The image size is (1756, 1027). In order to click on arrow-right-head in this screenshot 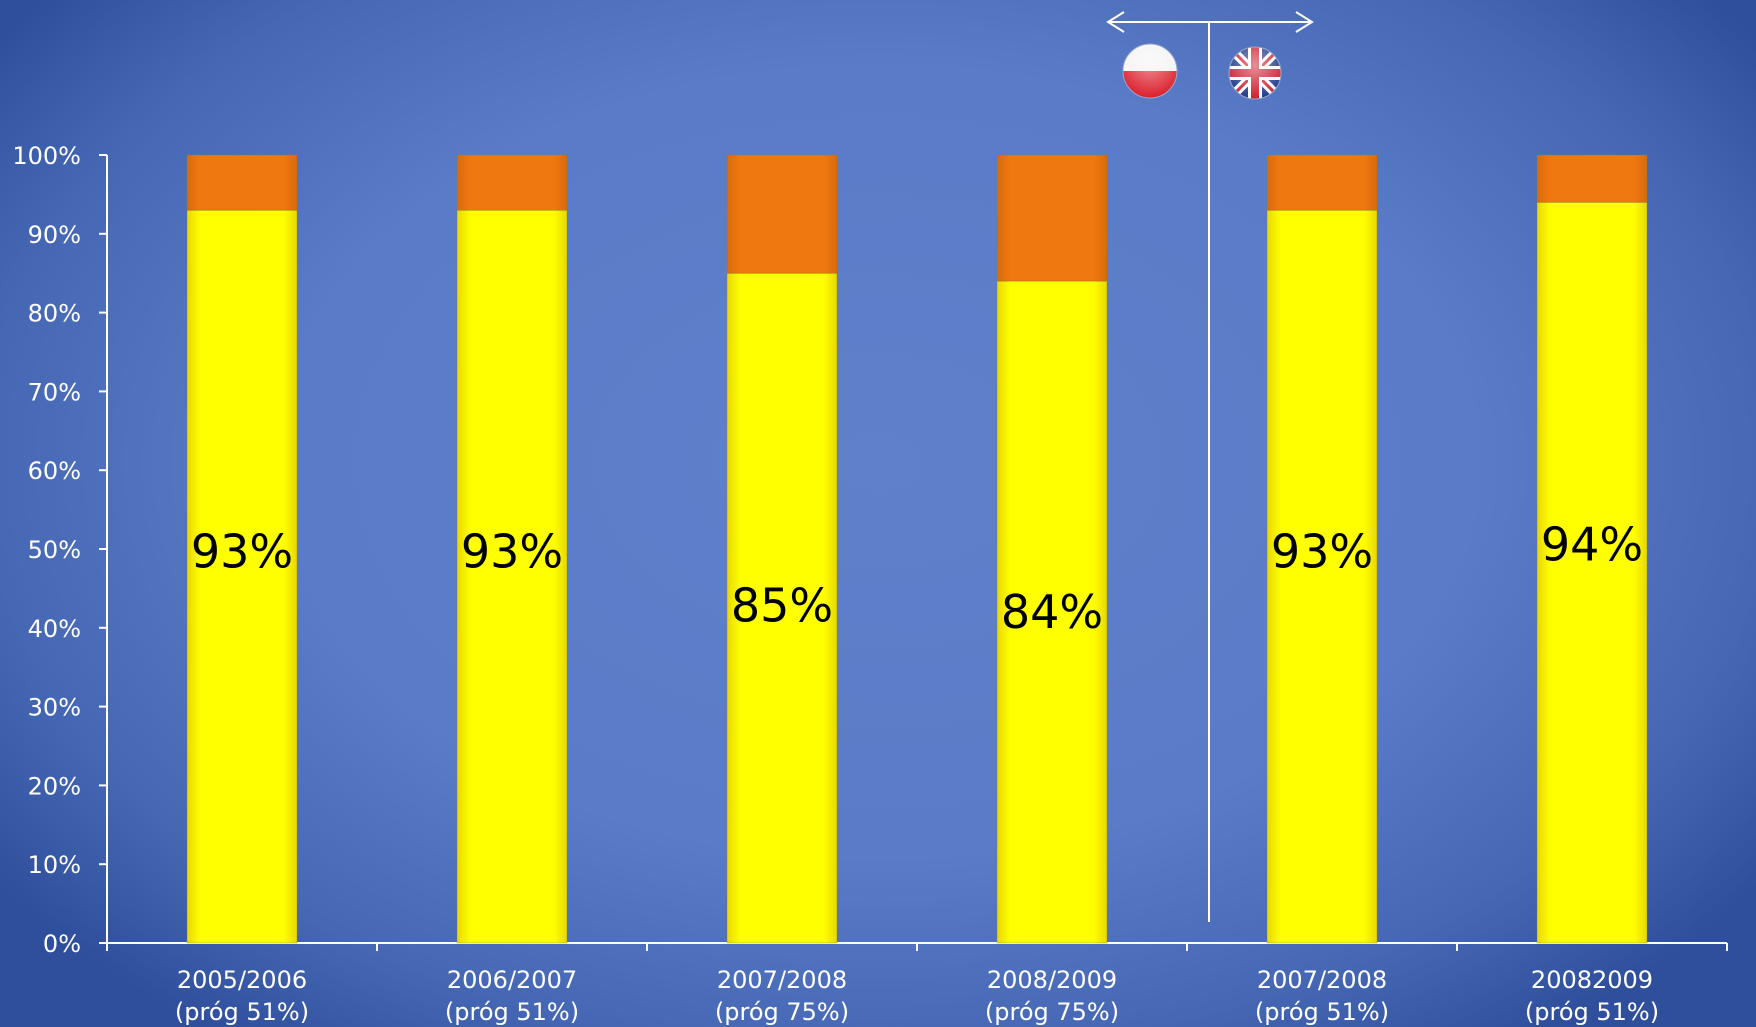, I will do `click(1304, 22)`.